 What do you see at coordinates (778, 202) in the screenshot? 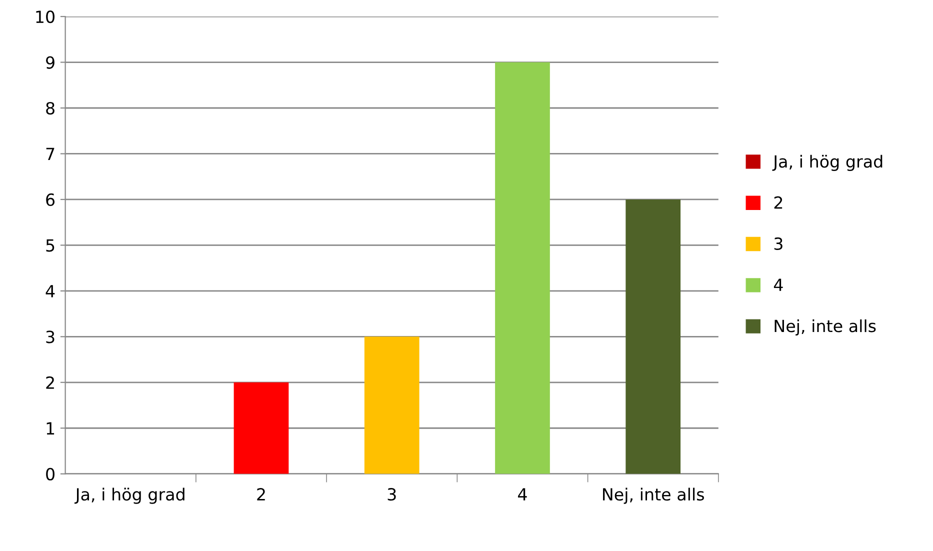
I see `legend-label: 2` at bounding box center [778, 202].